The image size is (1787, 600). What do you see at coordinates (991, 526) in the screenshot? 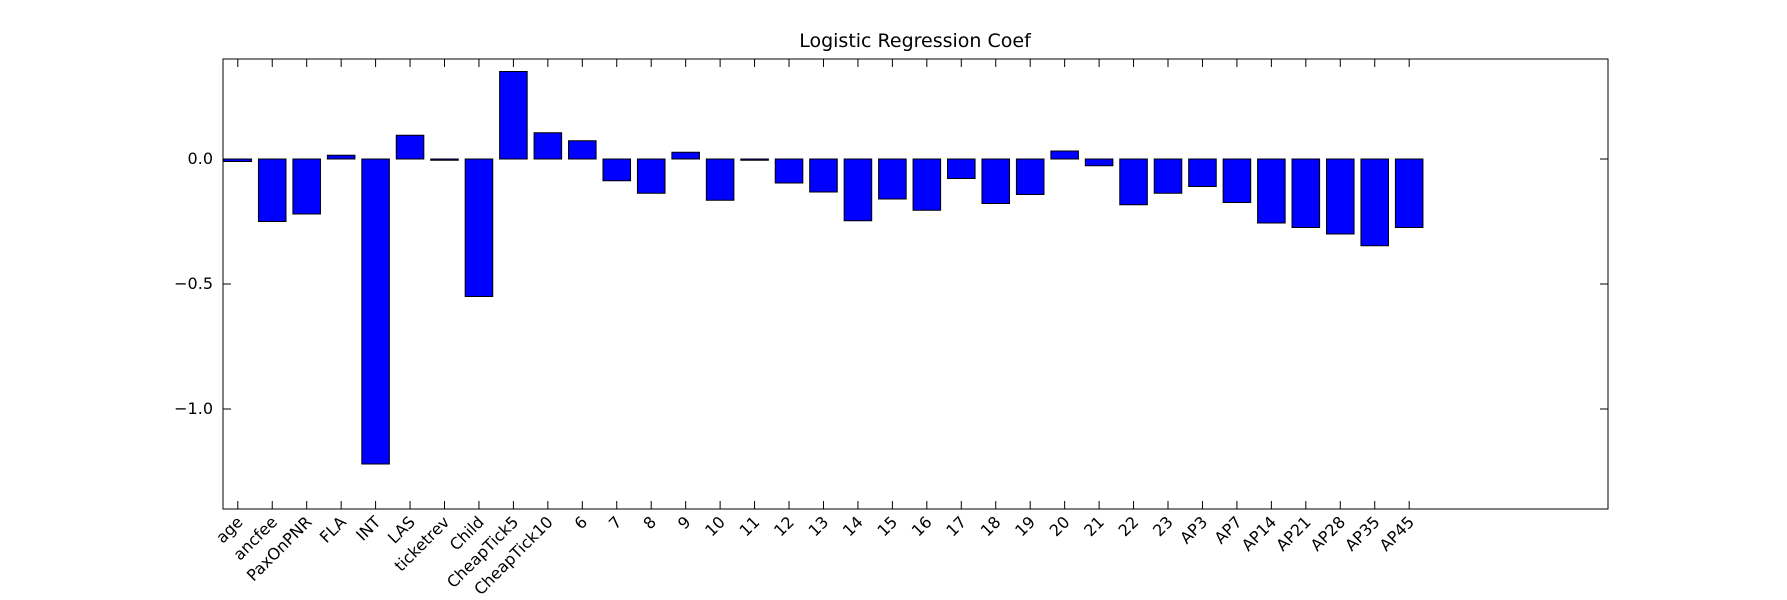
I see `x-tick-label: 18` at bounding box center [991, 526].